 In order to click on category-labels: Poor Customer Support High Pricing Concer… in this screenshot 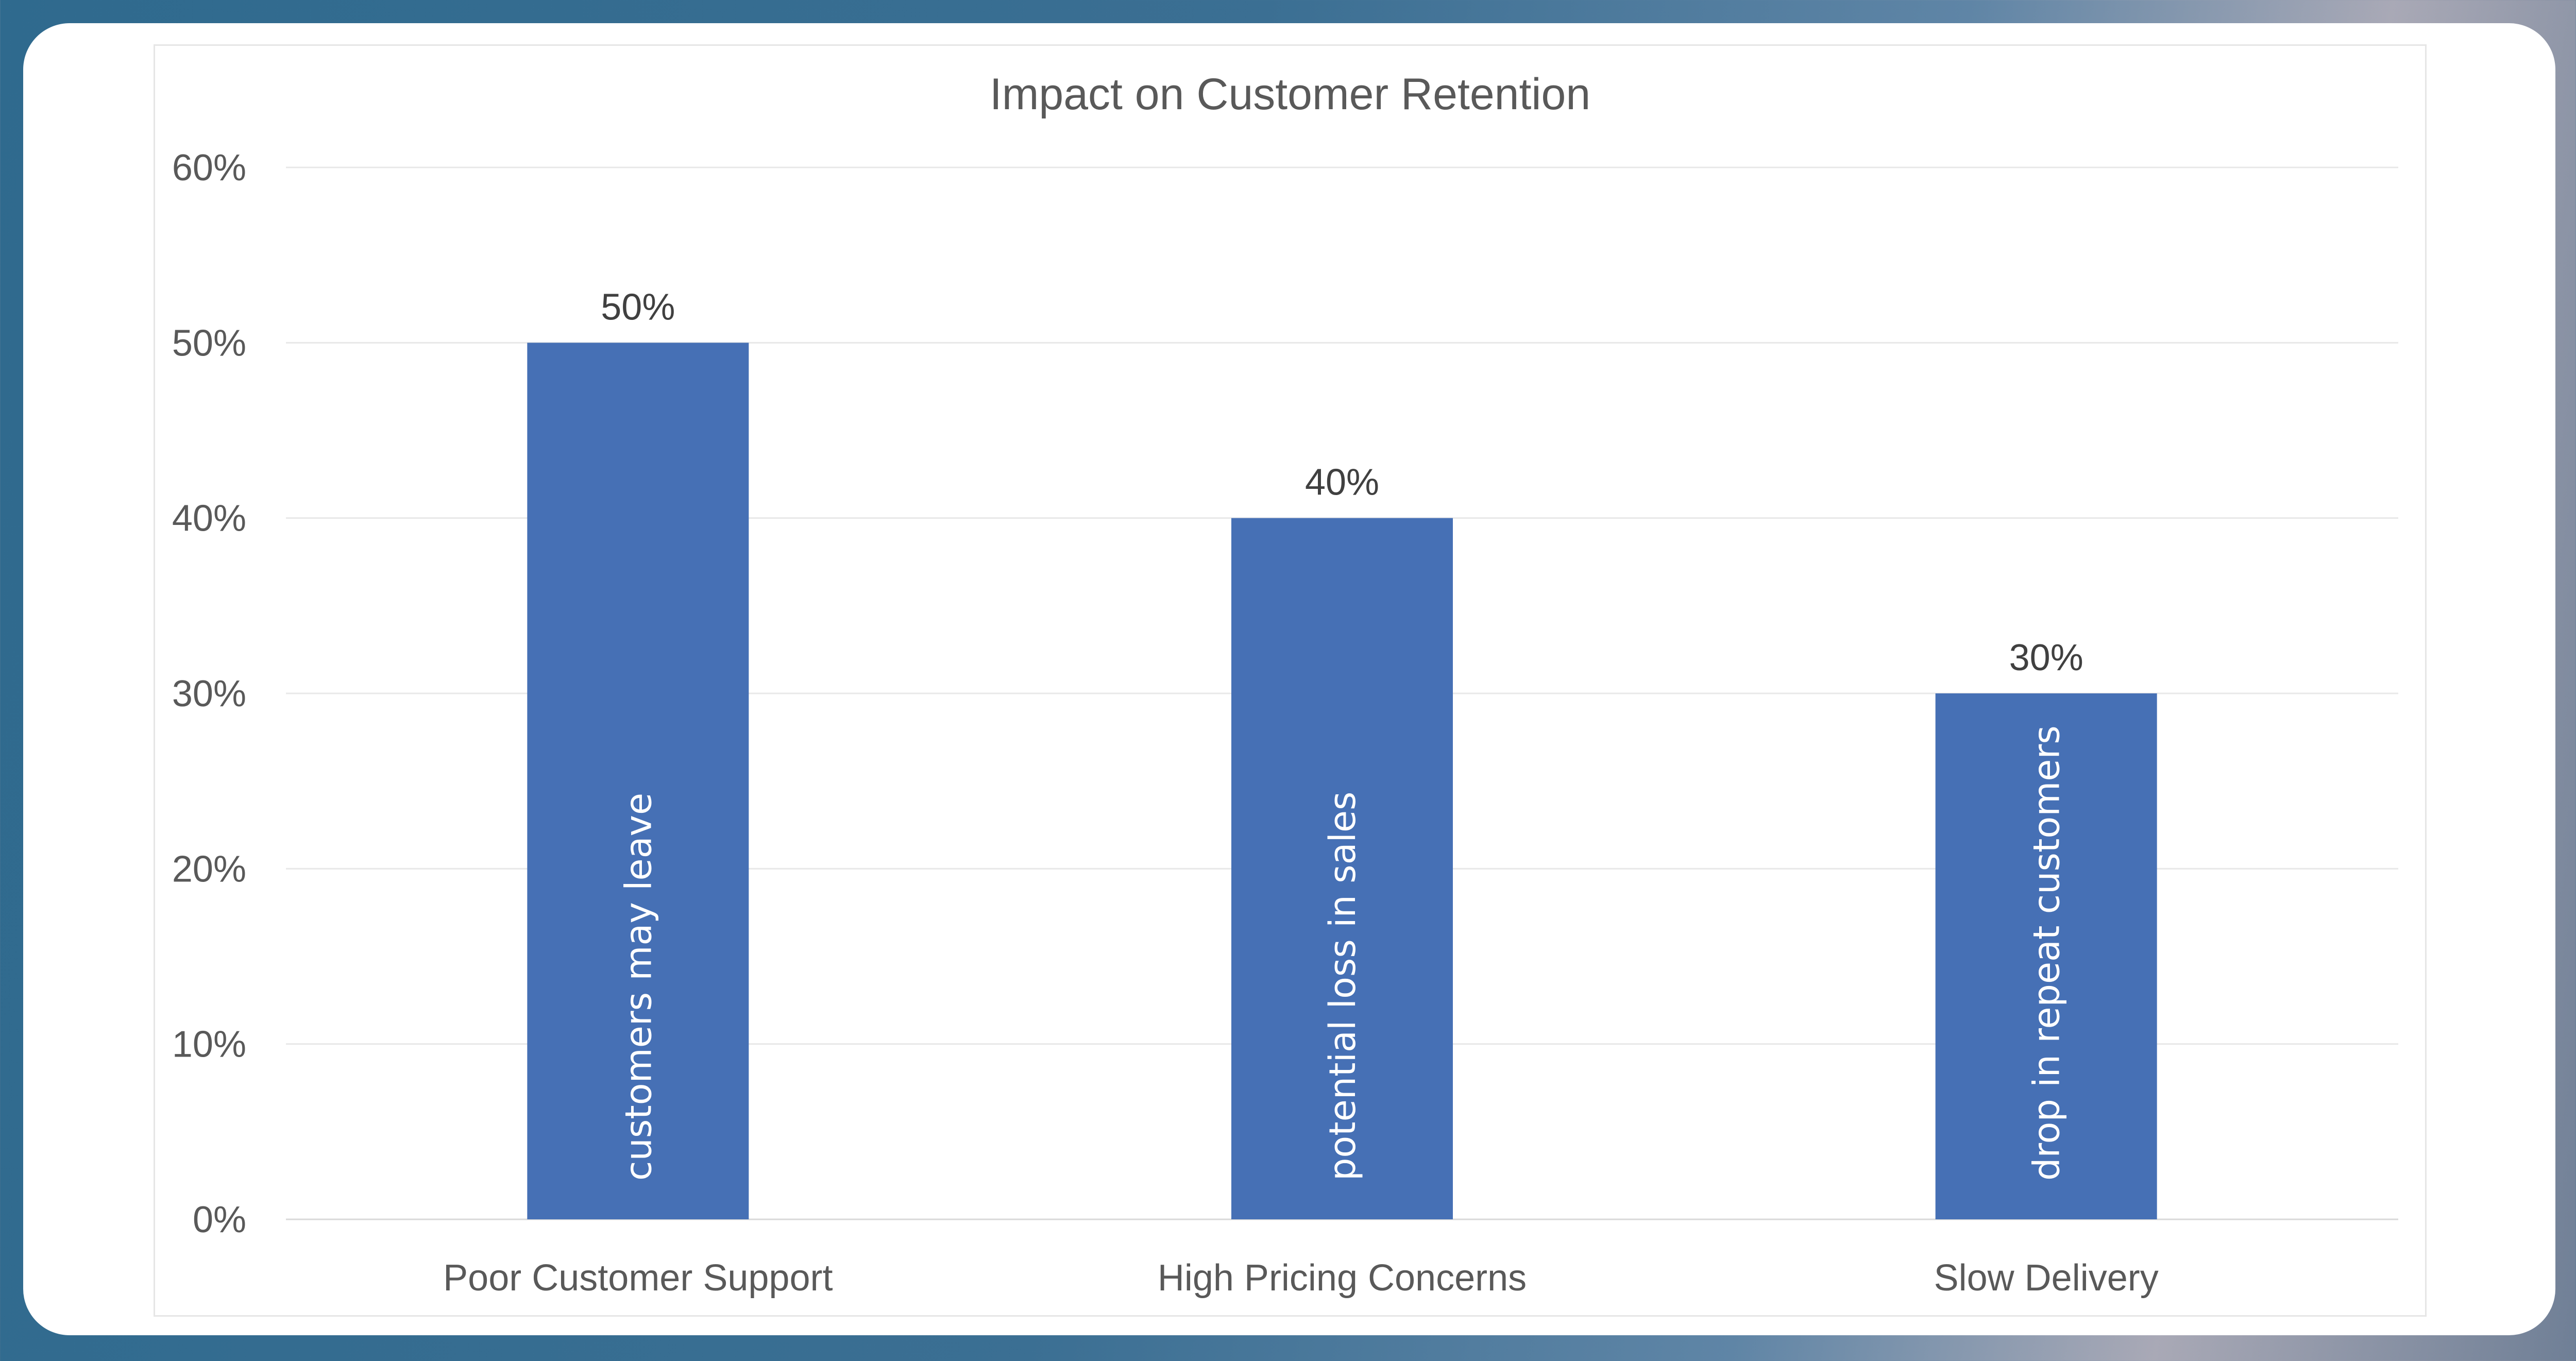, I will do `click(1301, 1278)`.